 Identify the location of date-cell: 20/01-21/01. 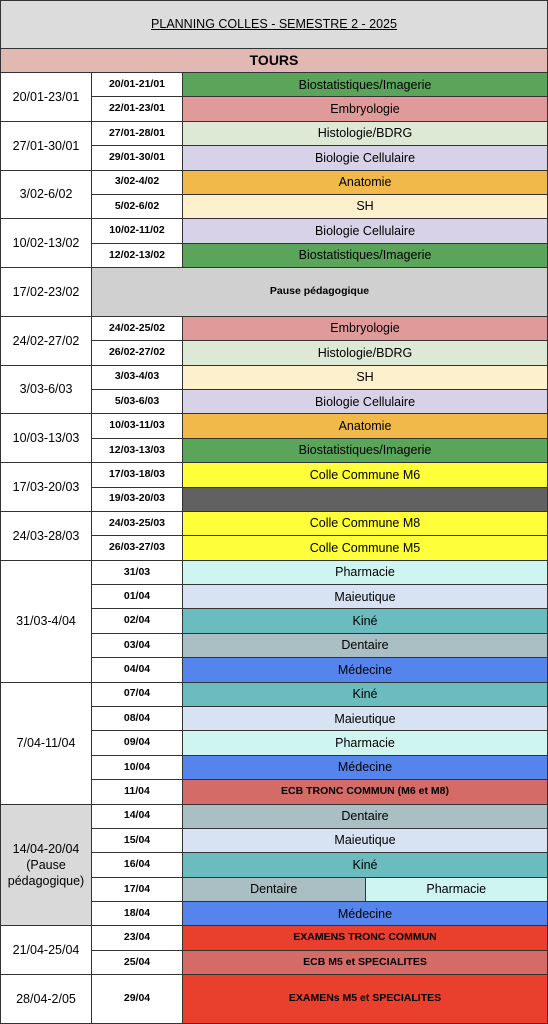
(137, 85).